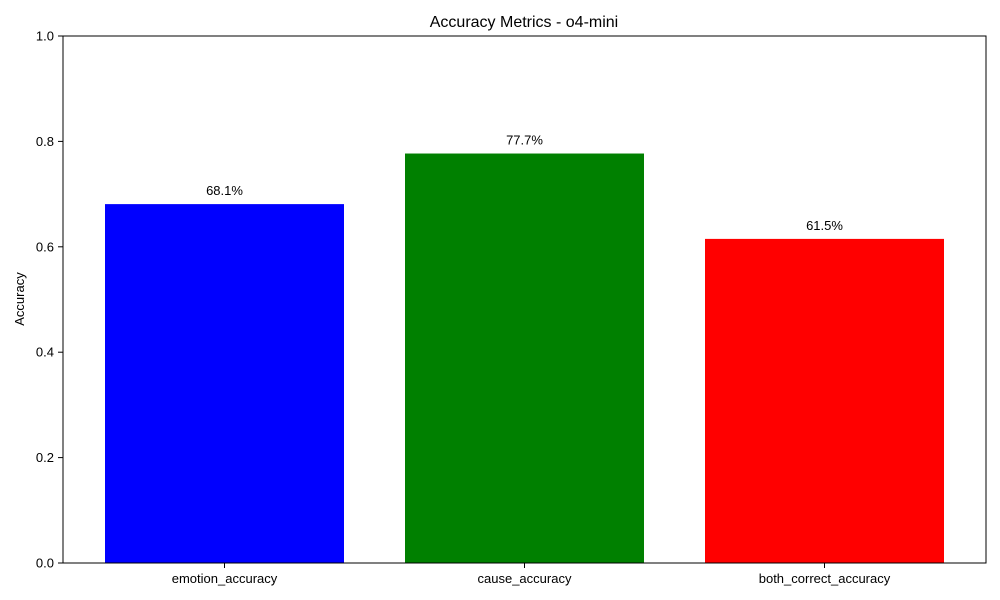 The width and height of the screenshot is (1000, 600). I want to click on data-label-emotion_accuracy: 68.1%, so click(224, 190).